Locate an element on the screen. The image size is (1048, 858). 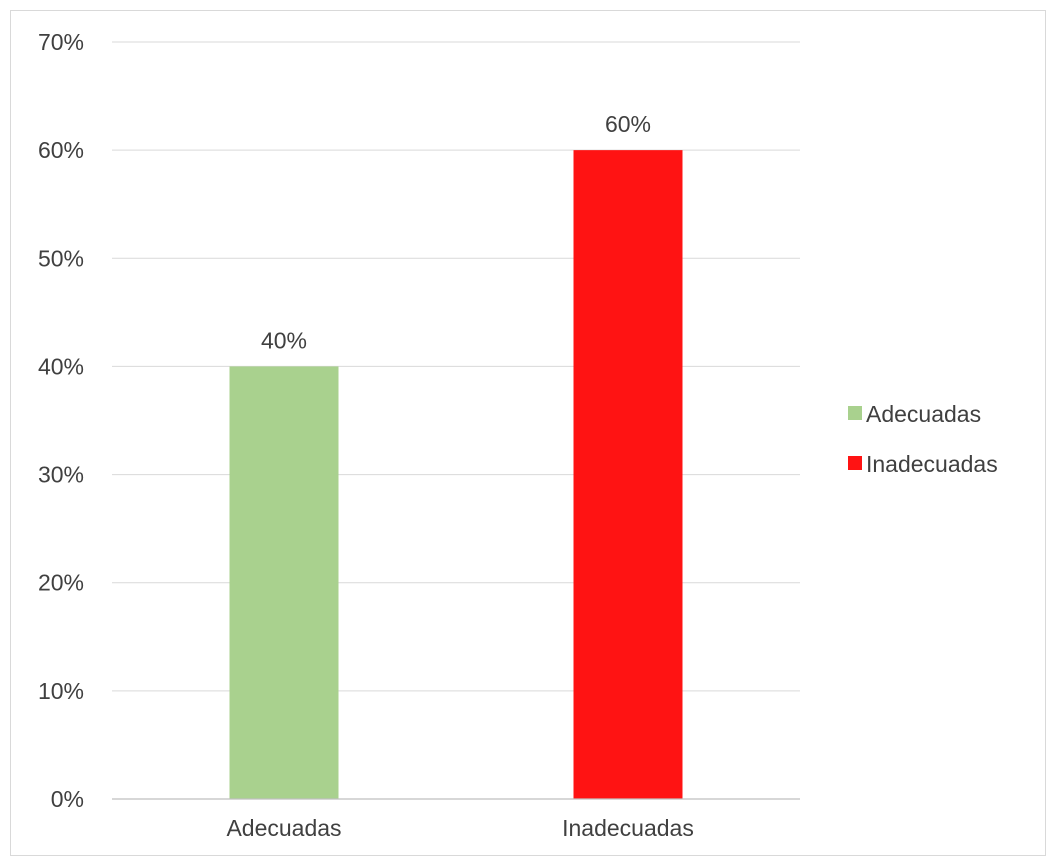
legend-swatch-adecuadas is located at coordinates (855, 413).